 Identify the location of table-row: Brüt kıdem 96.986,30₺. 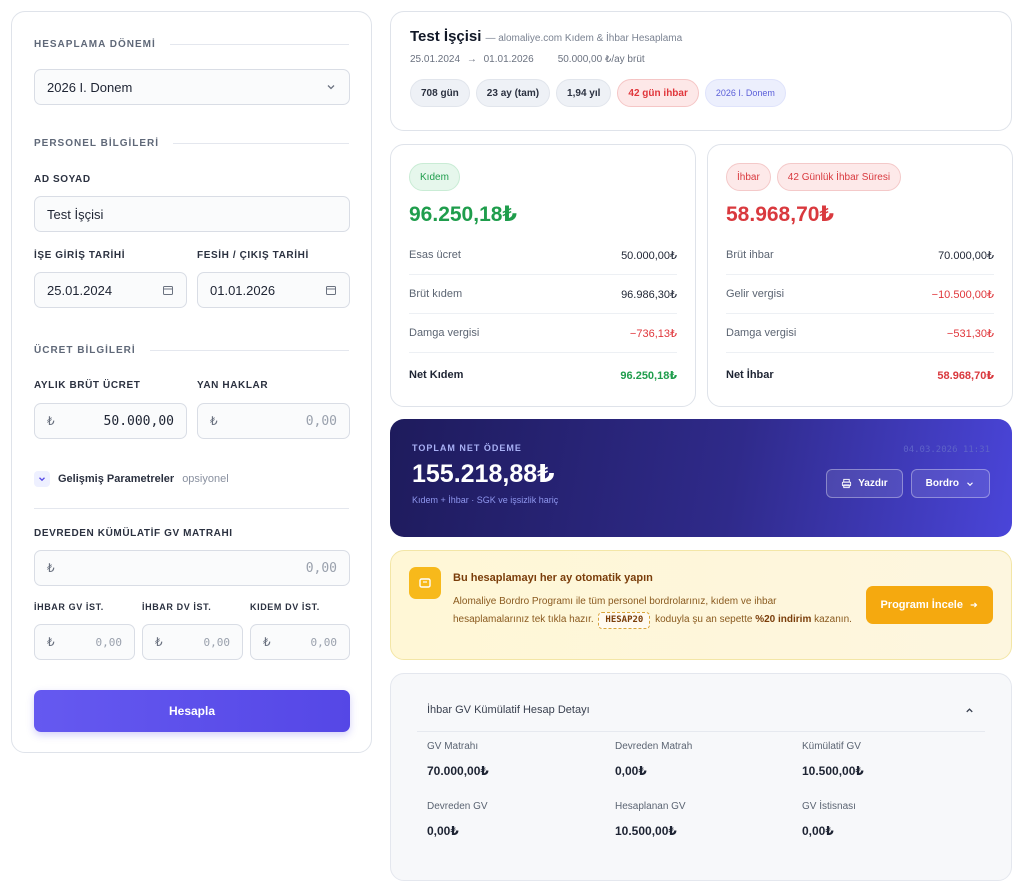
(543, 294).